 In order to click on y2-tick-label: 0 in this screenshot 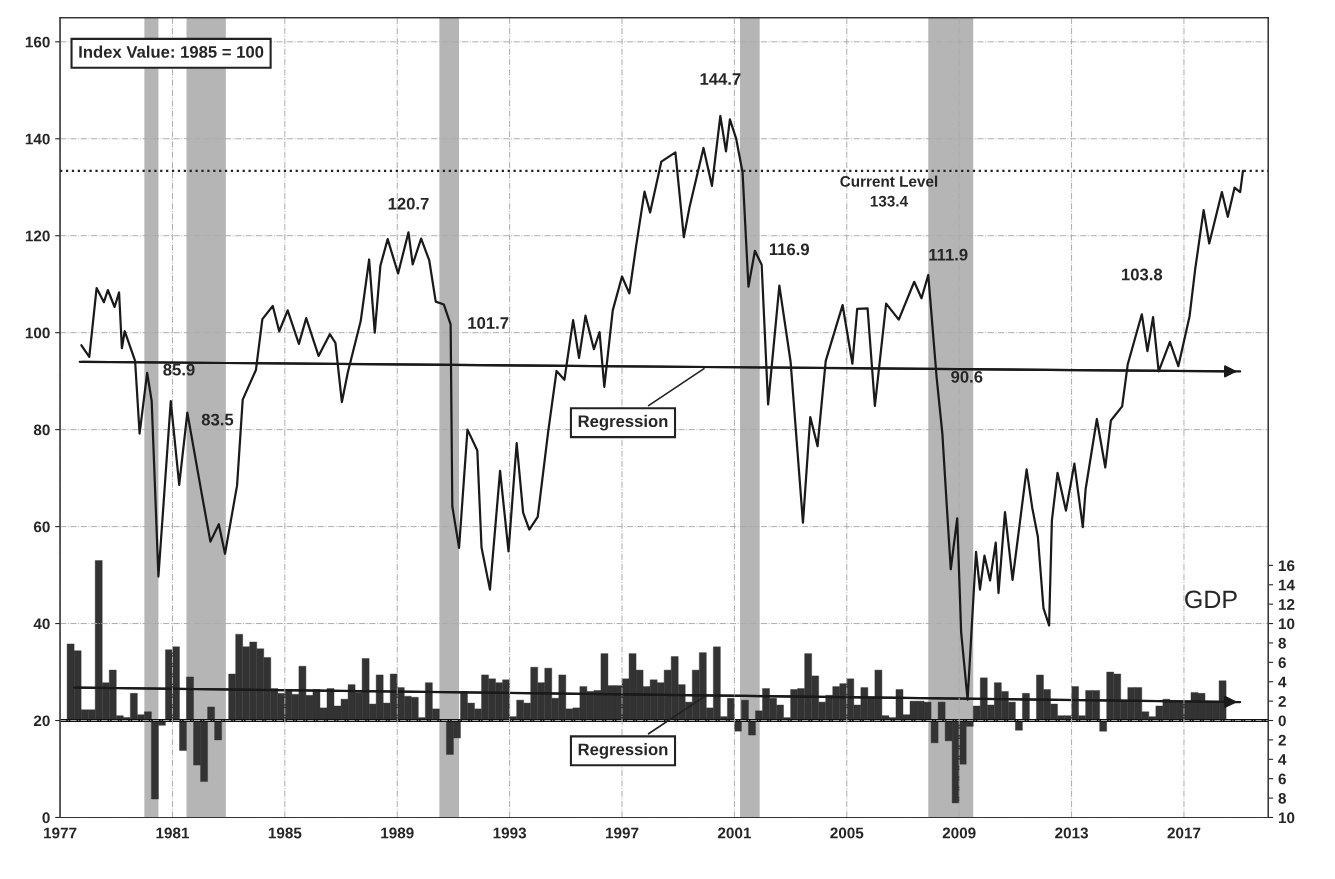, I will do `click(1282, 721)`.